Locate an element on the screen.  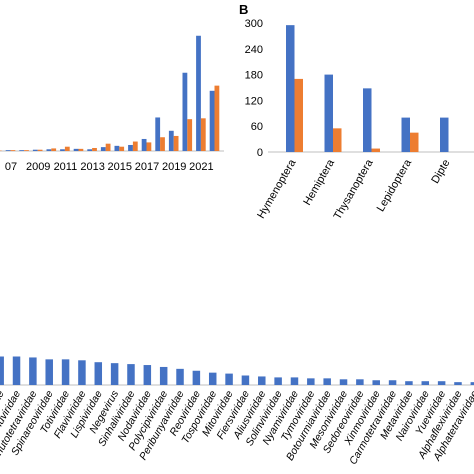
x-tick-label: 2017 is located at coordinates (147, 167).